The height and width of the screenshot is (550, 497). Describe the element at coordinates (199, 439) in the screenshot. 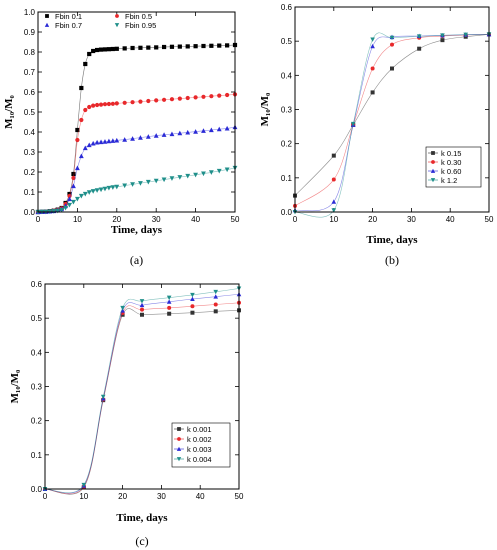

I see `legend-label: k 0.002` at that location.